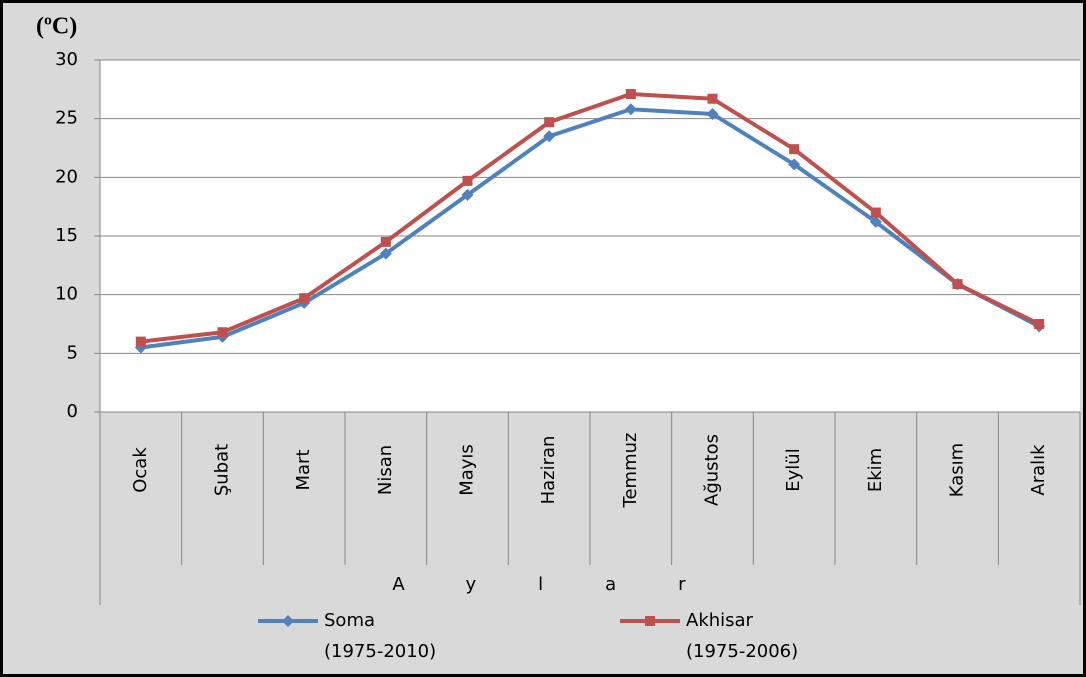  What do you see at coordinates (385, 470) in the screenshot?
I see `x-tick-label: Nisan` at bounding box center [385, 470].